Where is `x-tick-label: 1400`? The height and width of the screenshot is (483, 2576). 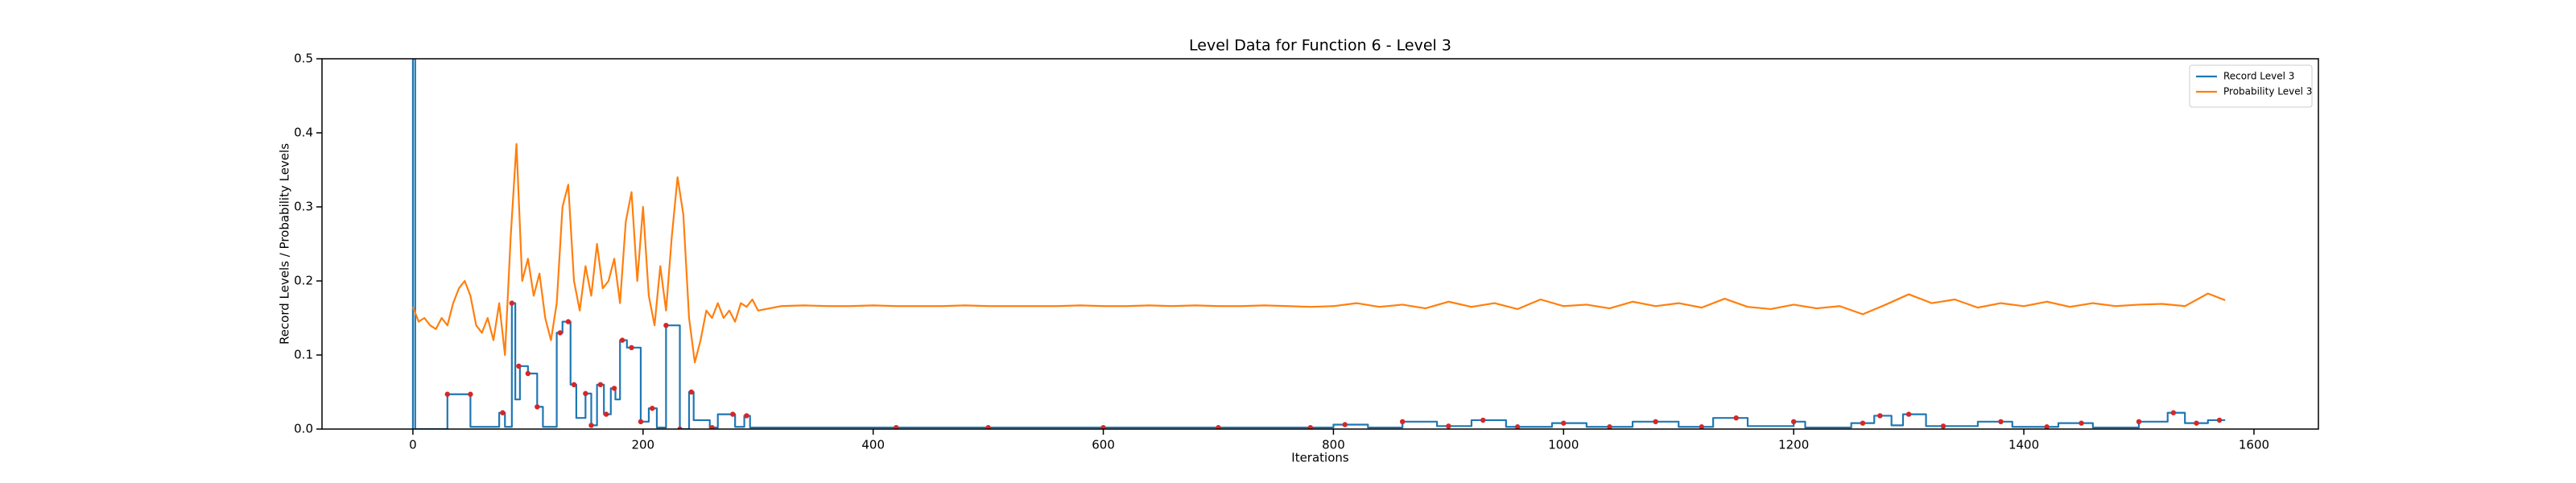 x-tick-label: 1400 is located at coordinates (2023, 445).